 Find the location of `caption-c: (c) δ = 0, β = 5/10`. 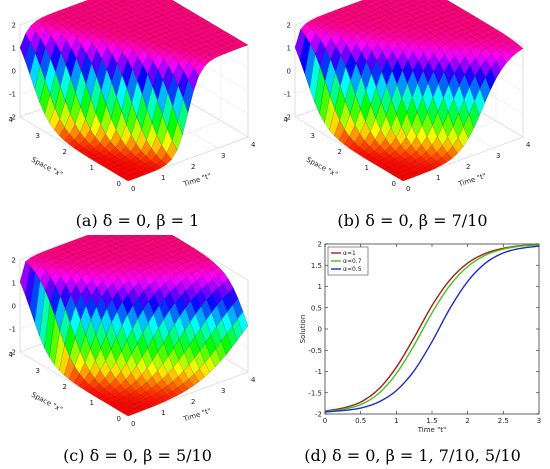

caption-c: (c) δ = 0, β = 5/10 is located at coordinates (137, 455).